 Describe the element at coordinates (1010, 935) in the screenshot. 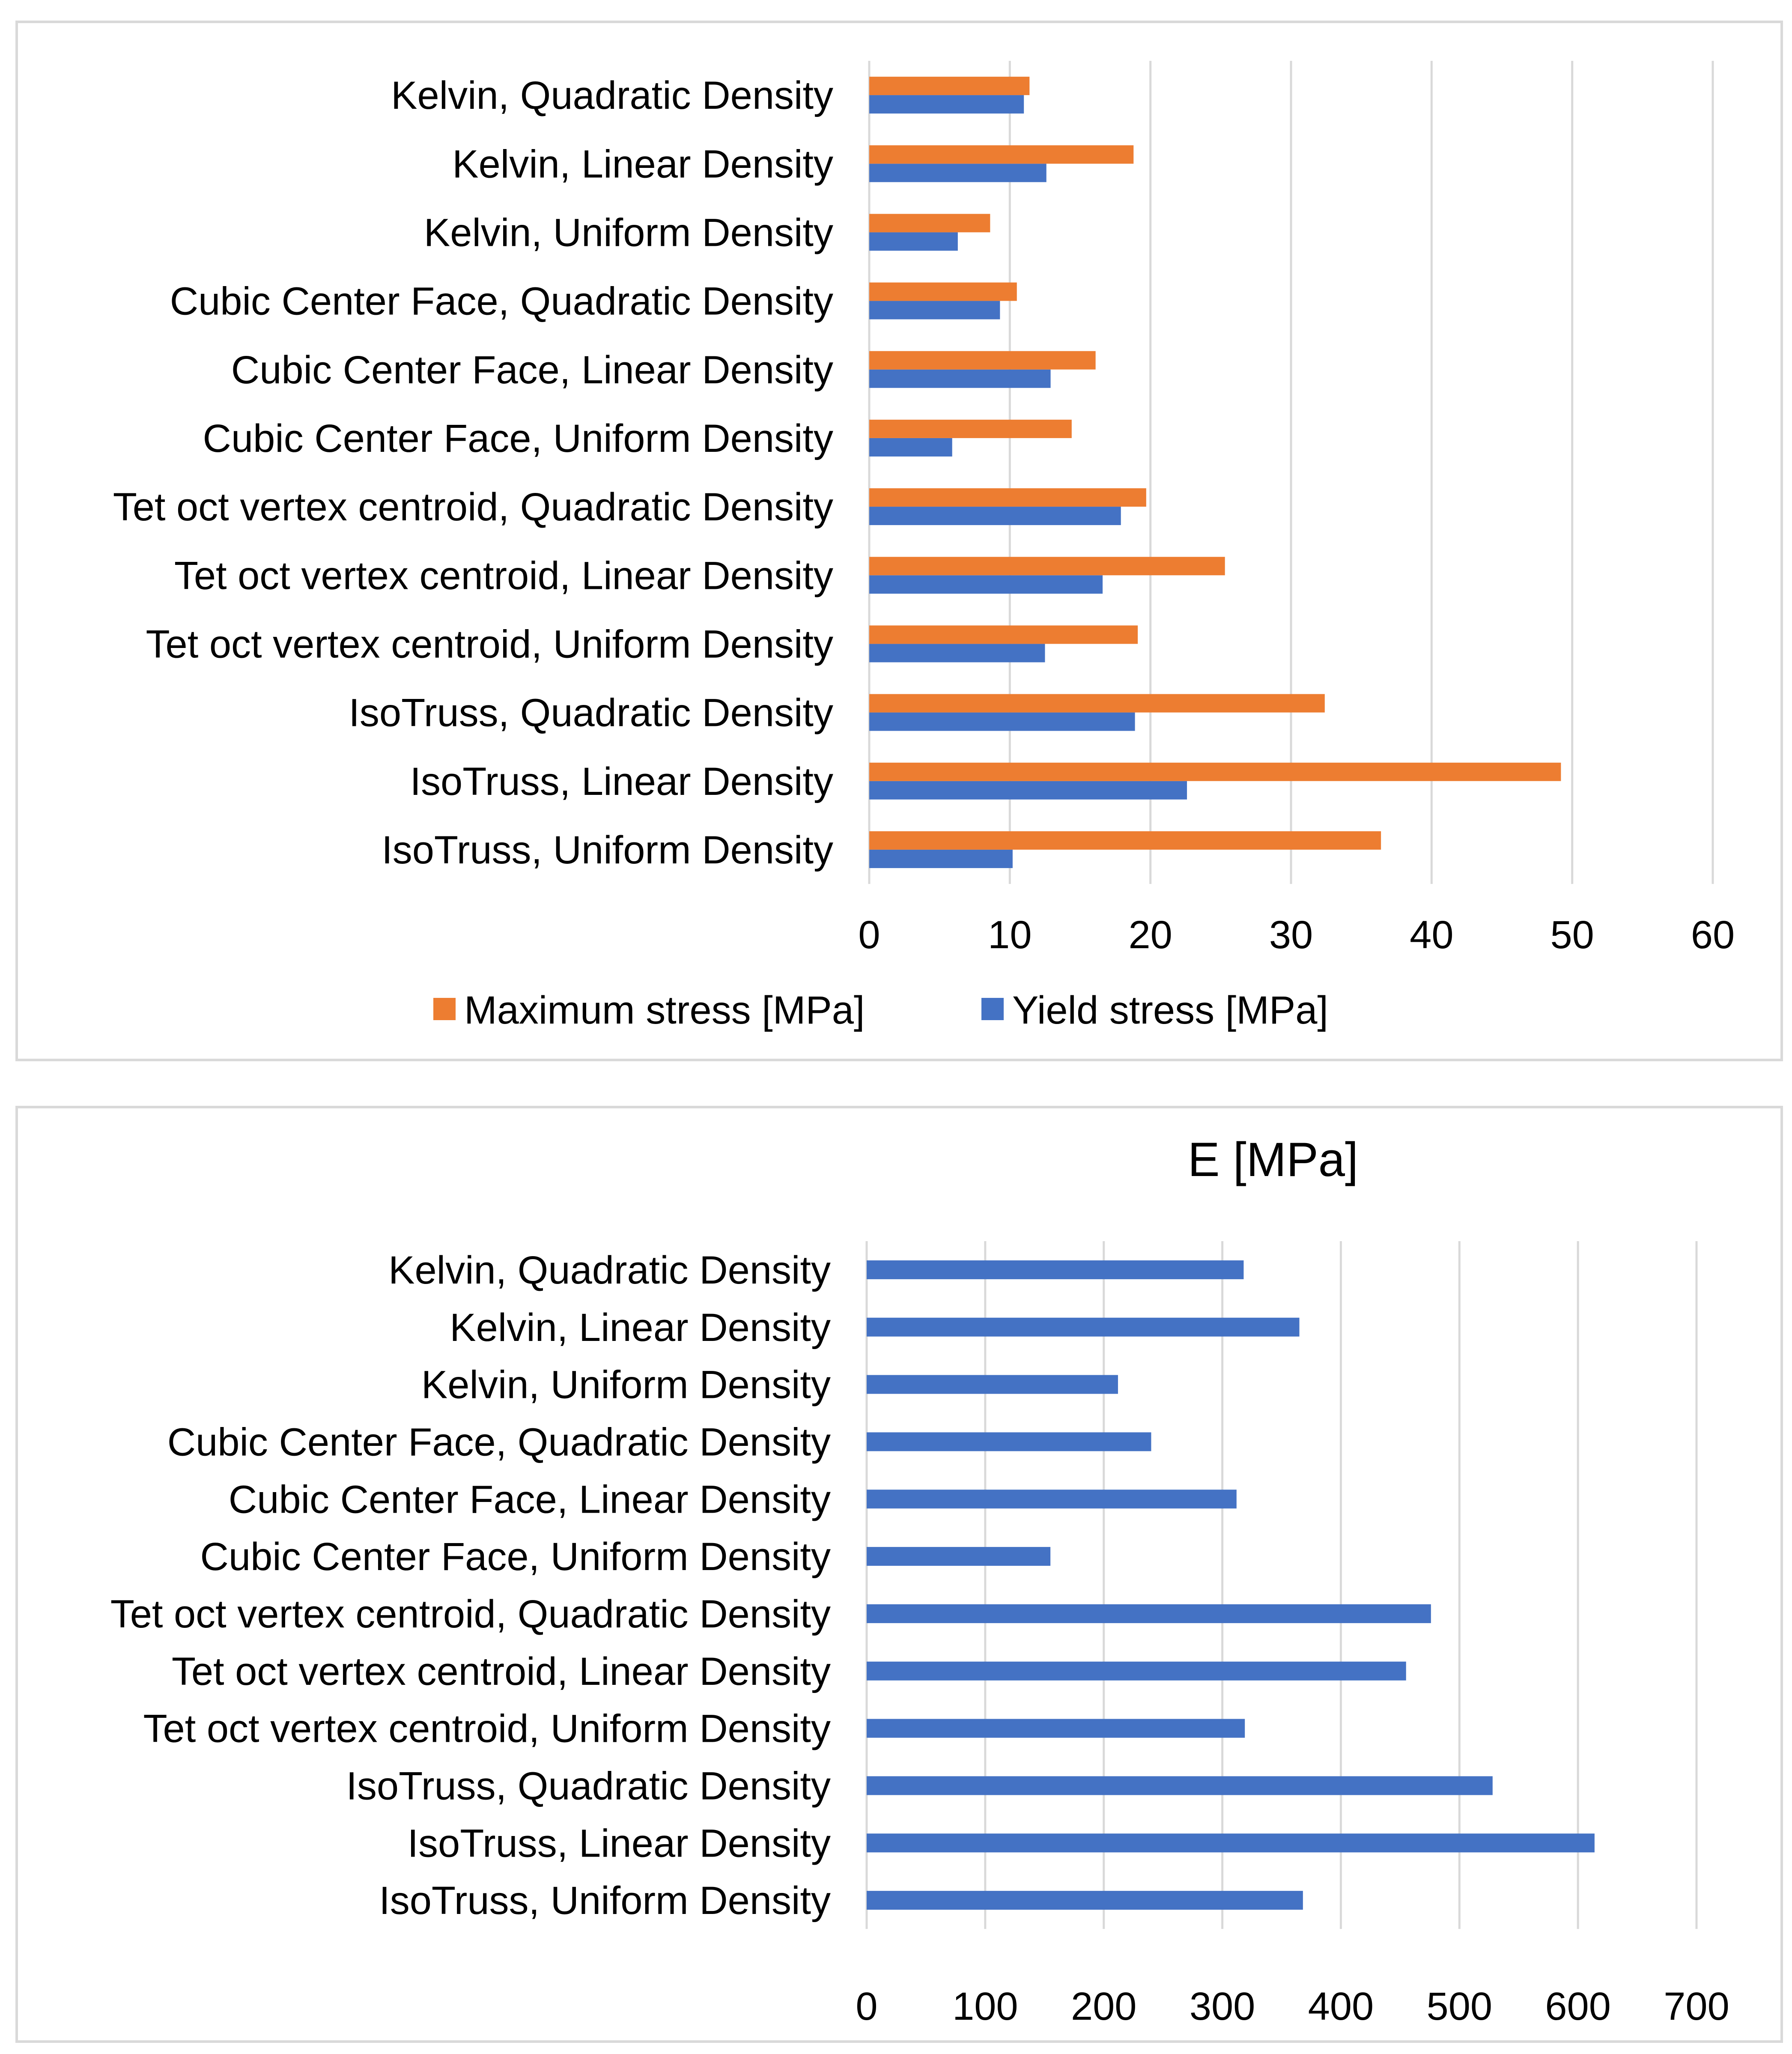

I see `x-tick-label: 10` at that location.